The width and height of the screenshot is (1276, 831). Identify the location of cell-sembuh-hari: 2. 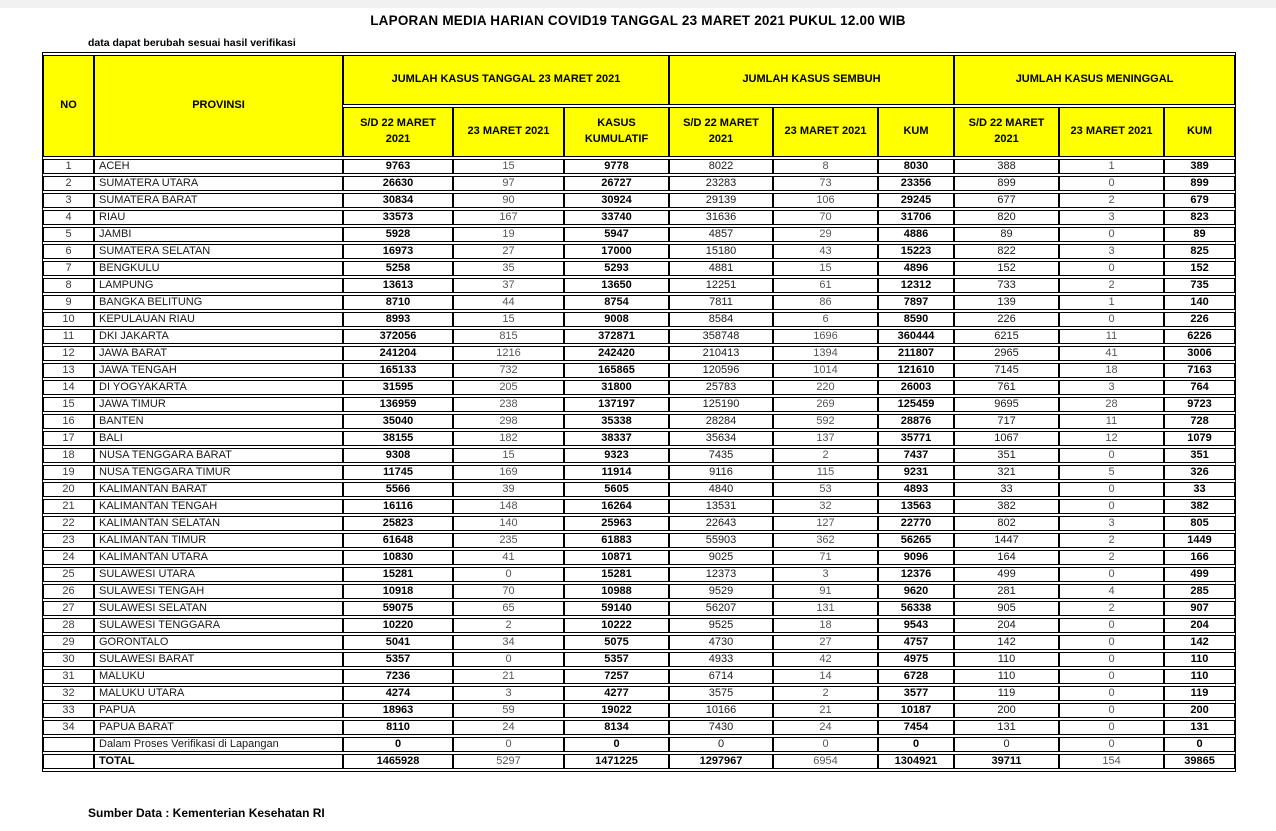
(825, 693).